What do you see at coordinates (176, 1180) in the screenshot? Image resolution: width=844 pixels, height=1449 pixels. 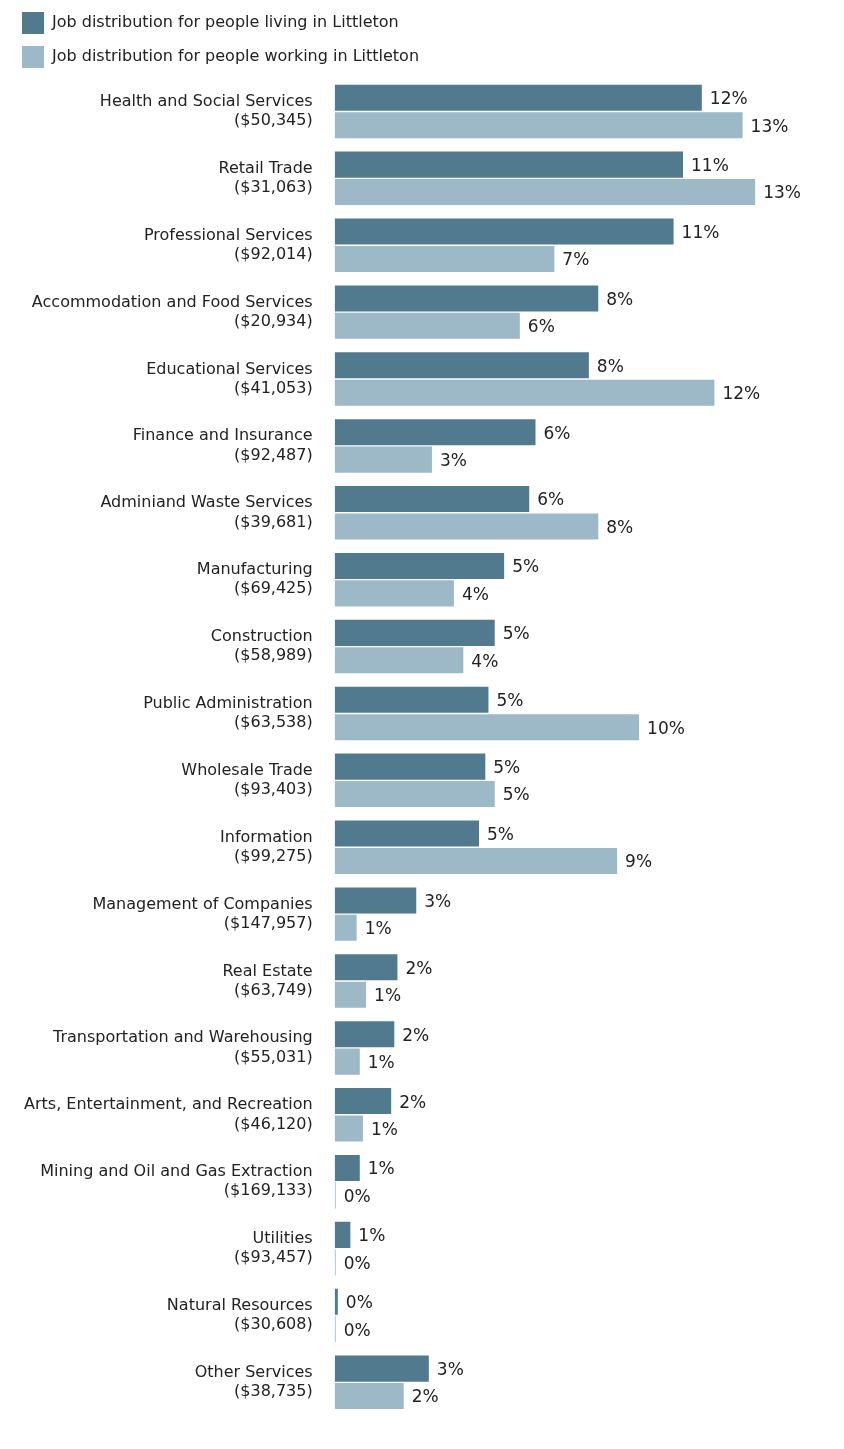 I see `y-tick-label: Mining and Oil and Gas Extraction ($169,133)` at bounding box center [176, 1180].